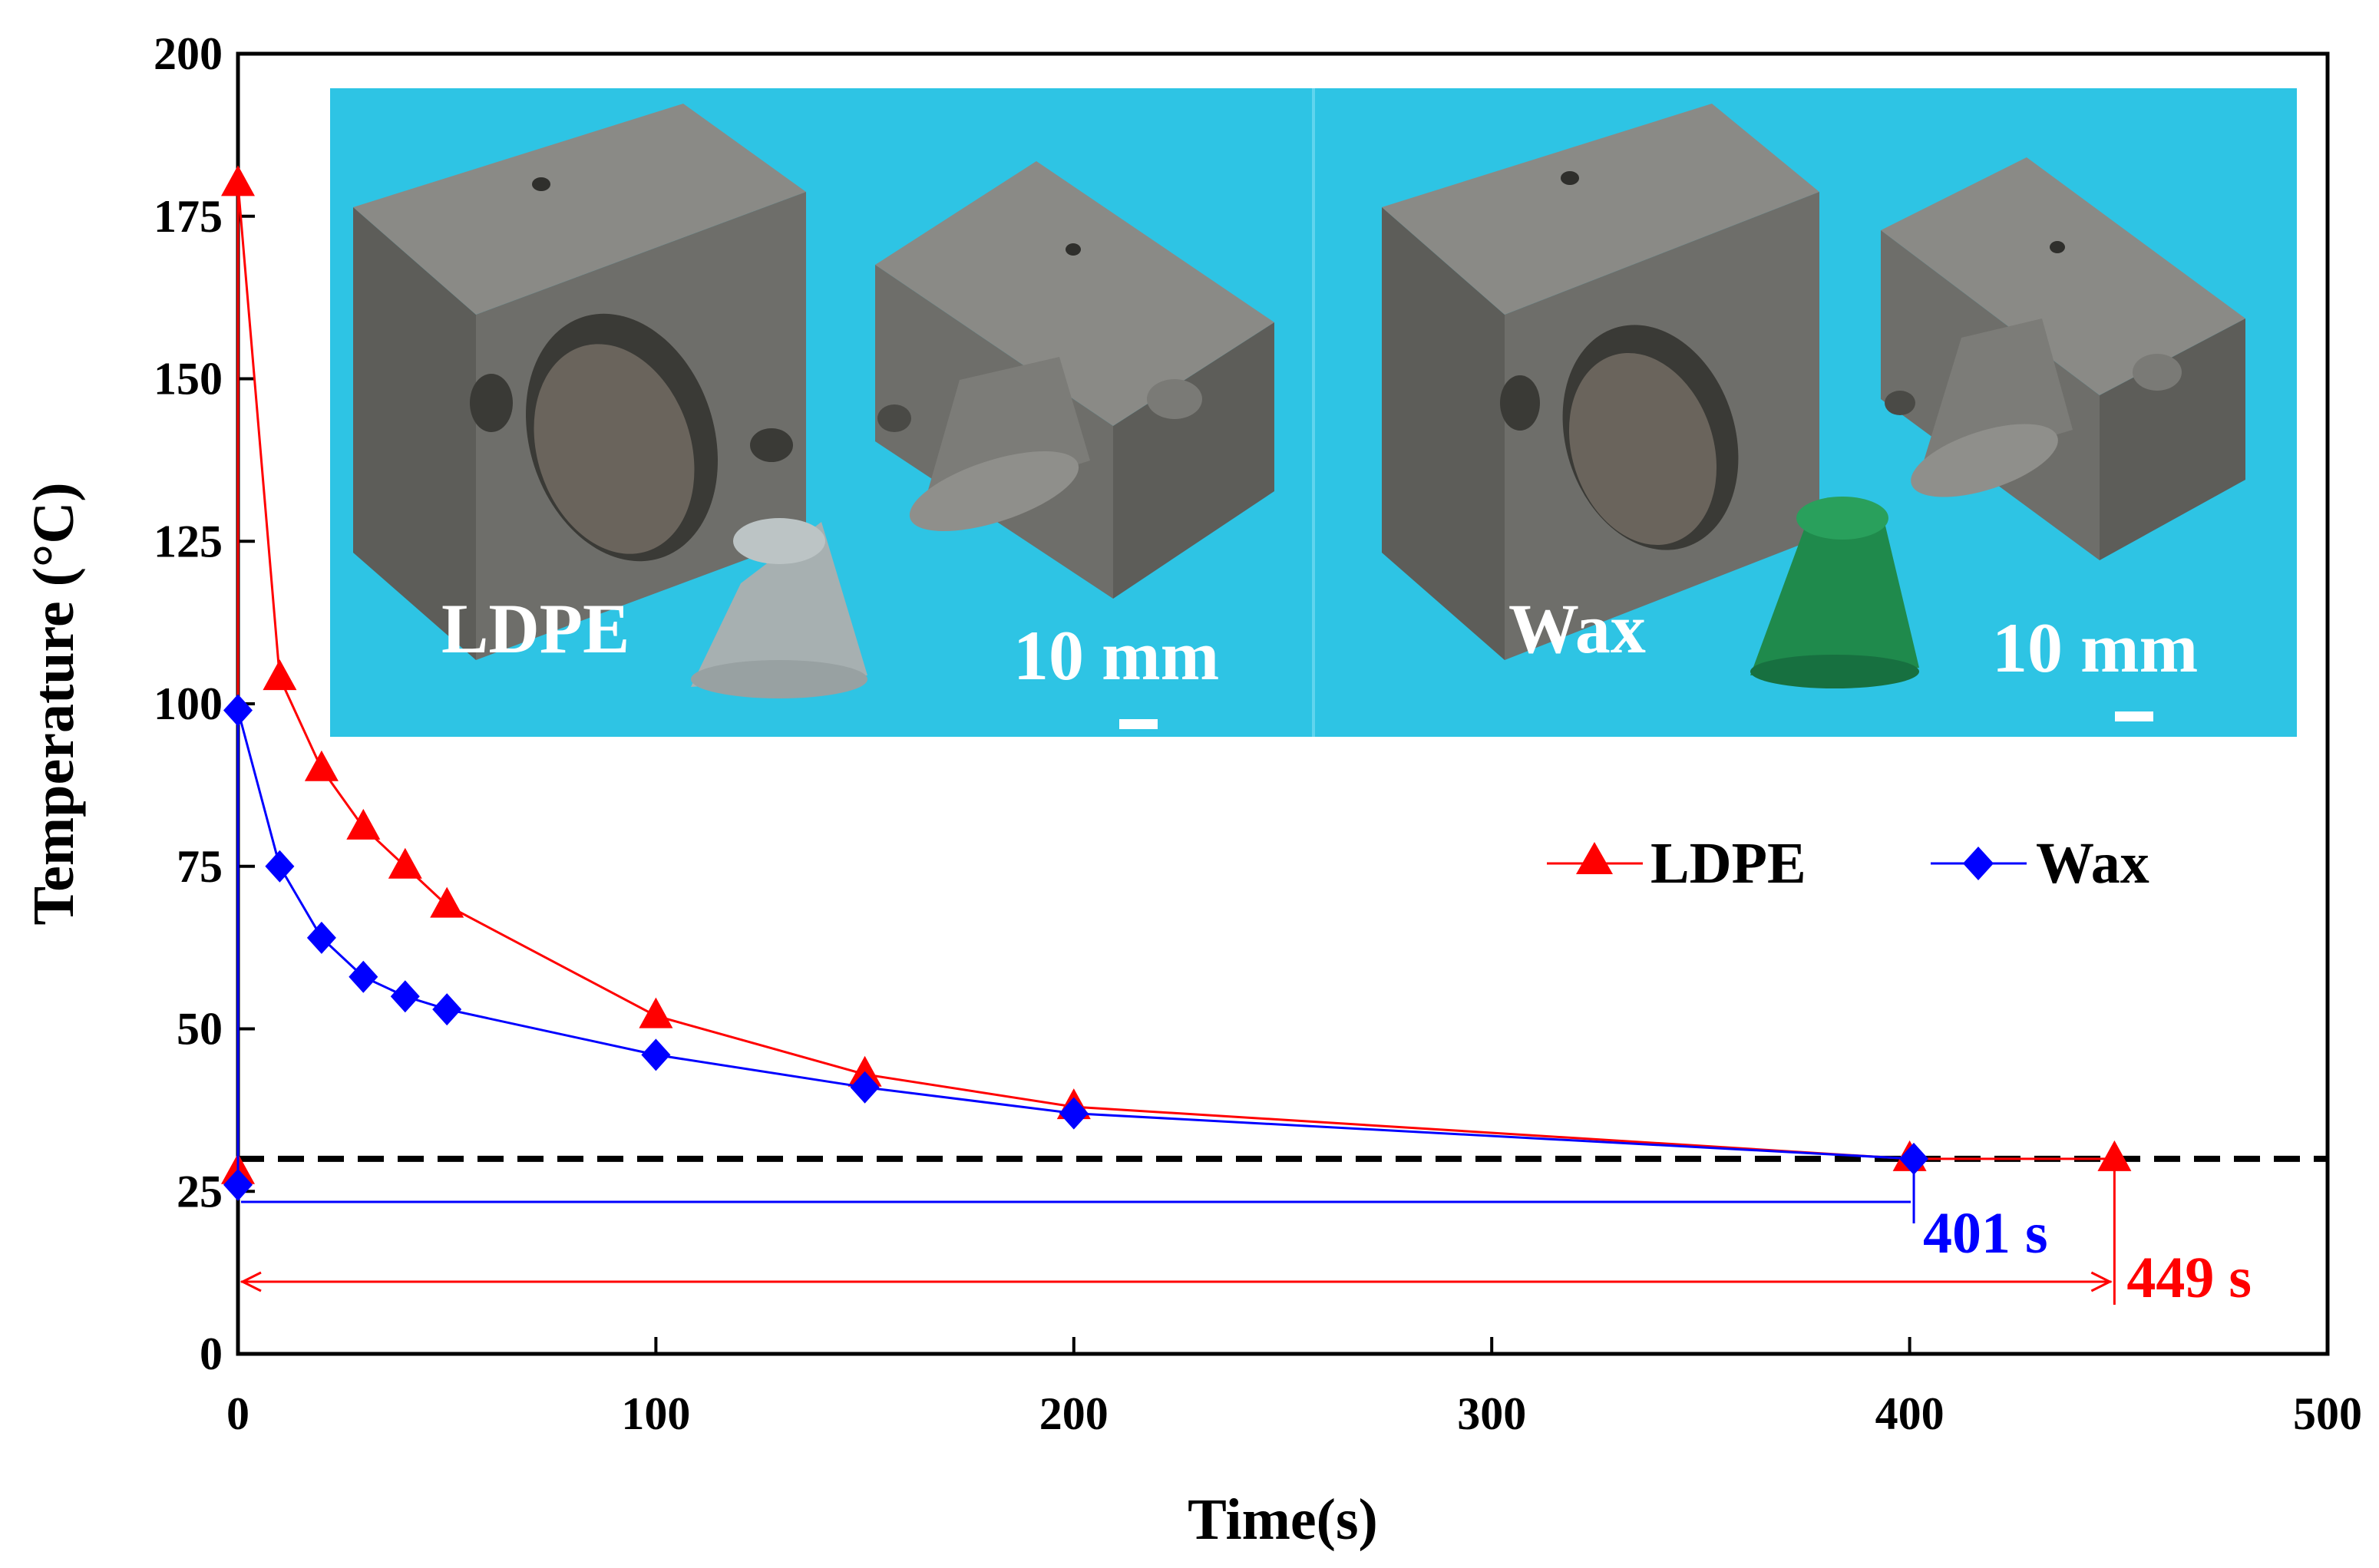  I want to click on y-tick-label: 150, so click(188, 379).